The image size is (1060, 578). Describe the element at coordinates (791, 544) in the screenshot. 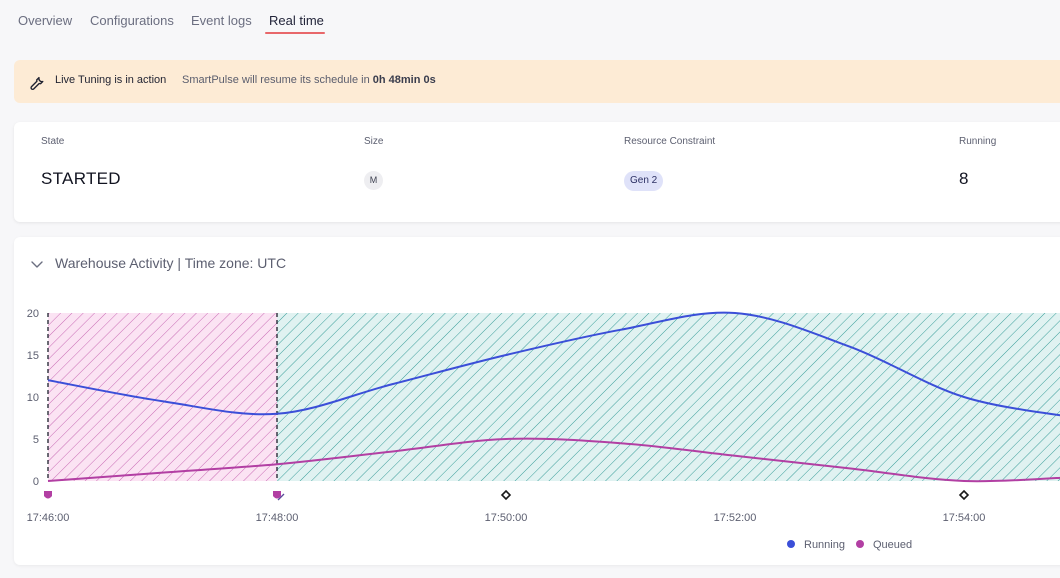

I see `legend-dot-running` at that location.